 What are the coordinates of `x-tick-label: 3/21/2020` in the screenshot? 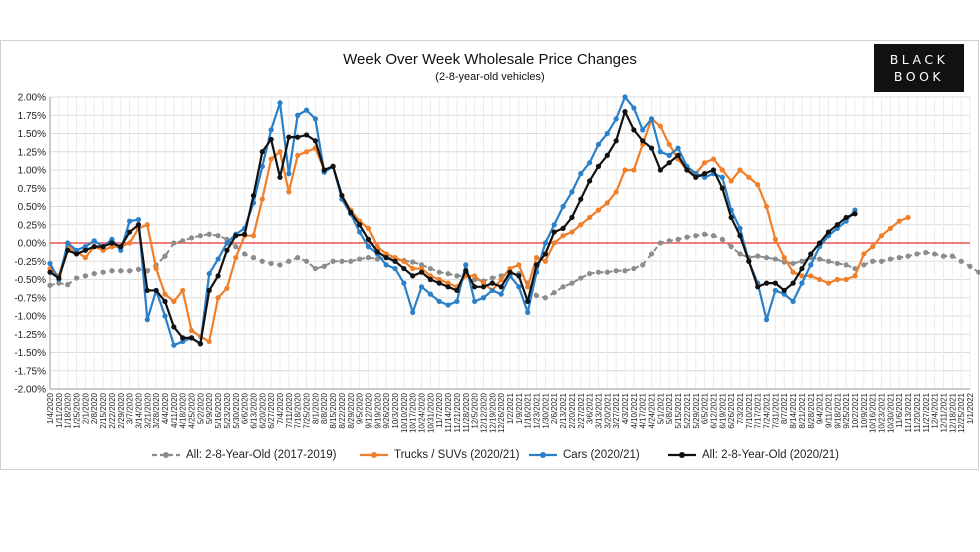 It's located at (147, 410).